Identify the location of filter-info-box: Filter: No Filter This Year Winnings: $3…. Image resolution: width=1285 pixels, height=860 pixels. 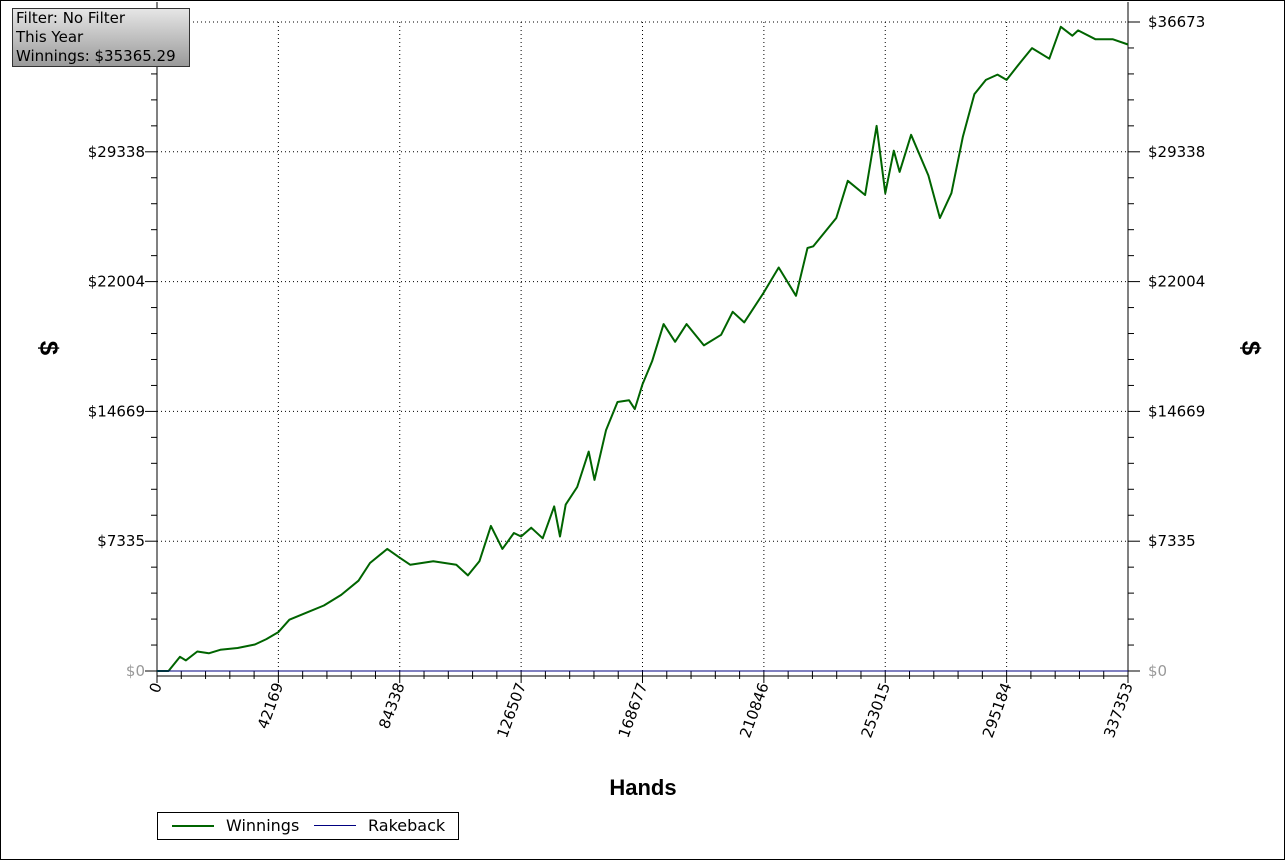
(101, 37).